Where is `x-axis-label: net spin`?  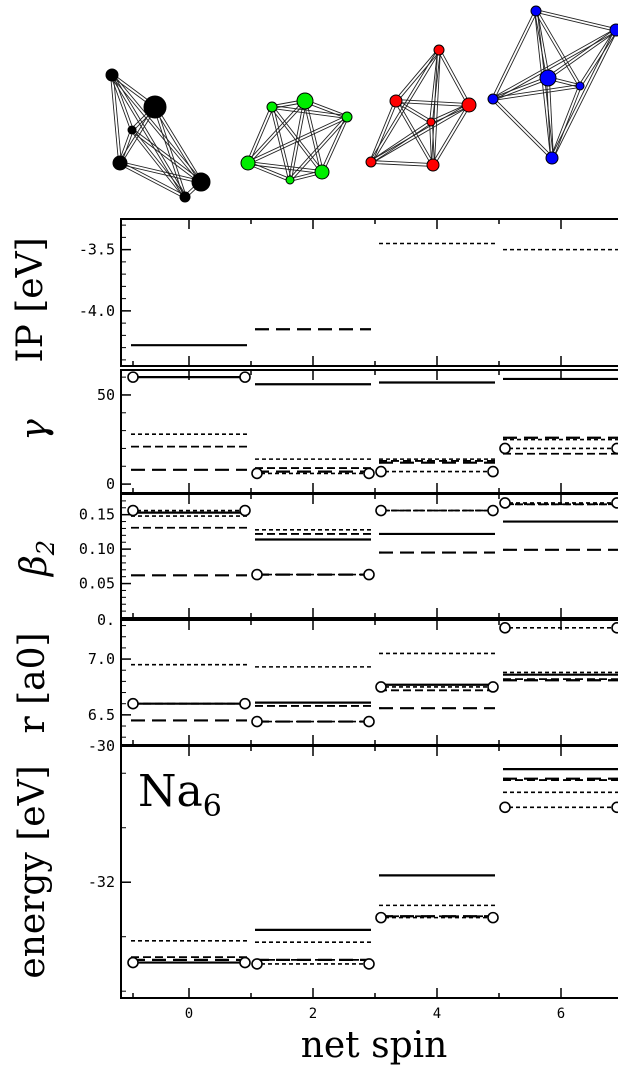 x-axis-label: net spin is located at coordinates (374, 1045).